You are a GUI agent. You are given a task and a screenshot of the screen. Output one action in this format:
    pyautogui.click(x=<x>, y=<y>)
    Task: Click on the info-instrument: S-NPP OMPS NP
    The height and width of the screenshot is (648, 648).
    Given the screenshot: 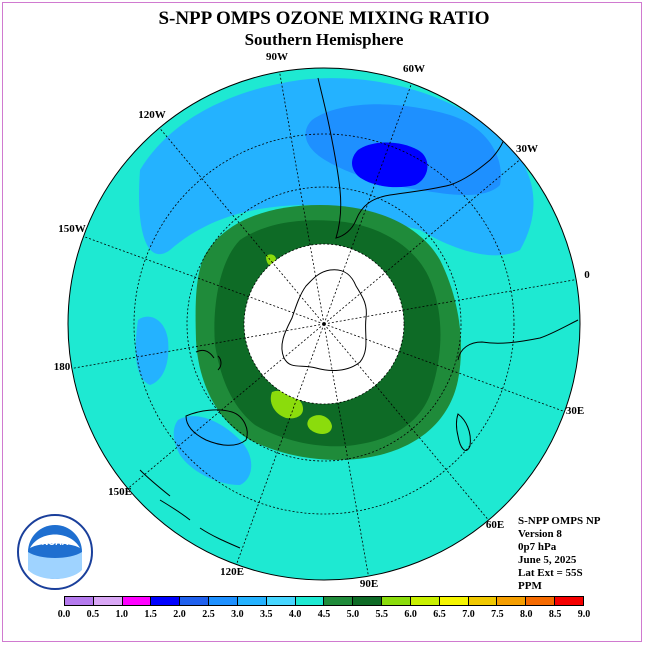 What is the action you would take?
    pyautogui.click(x=559, y=521)
    